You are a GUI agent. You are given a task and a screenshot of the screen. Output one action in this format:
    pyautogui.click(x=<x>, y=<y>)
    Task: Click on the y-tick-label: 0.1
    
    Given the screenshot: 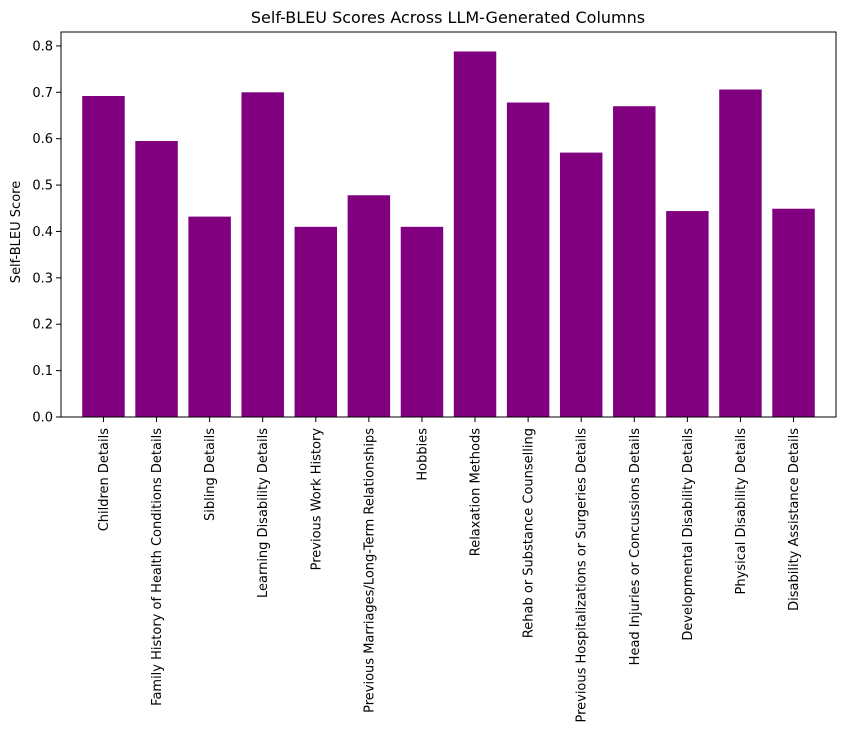 What is the action you would take?
    pyautogui.click(x=42, y=371)
    